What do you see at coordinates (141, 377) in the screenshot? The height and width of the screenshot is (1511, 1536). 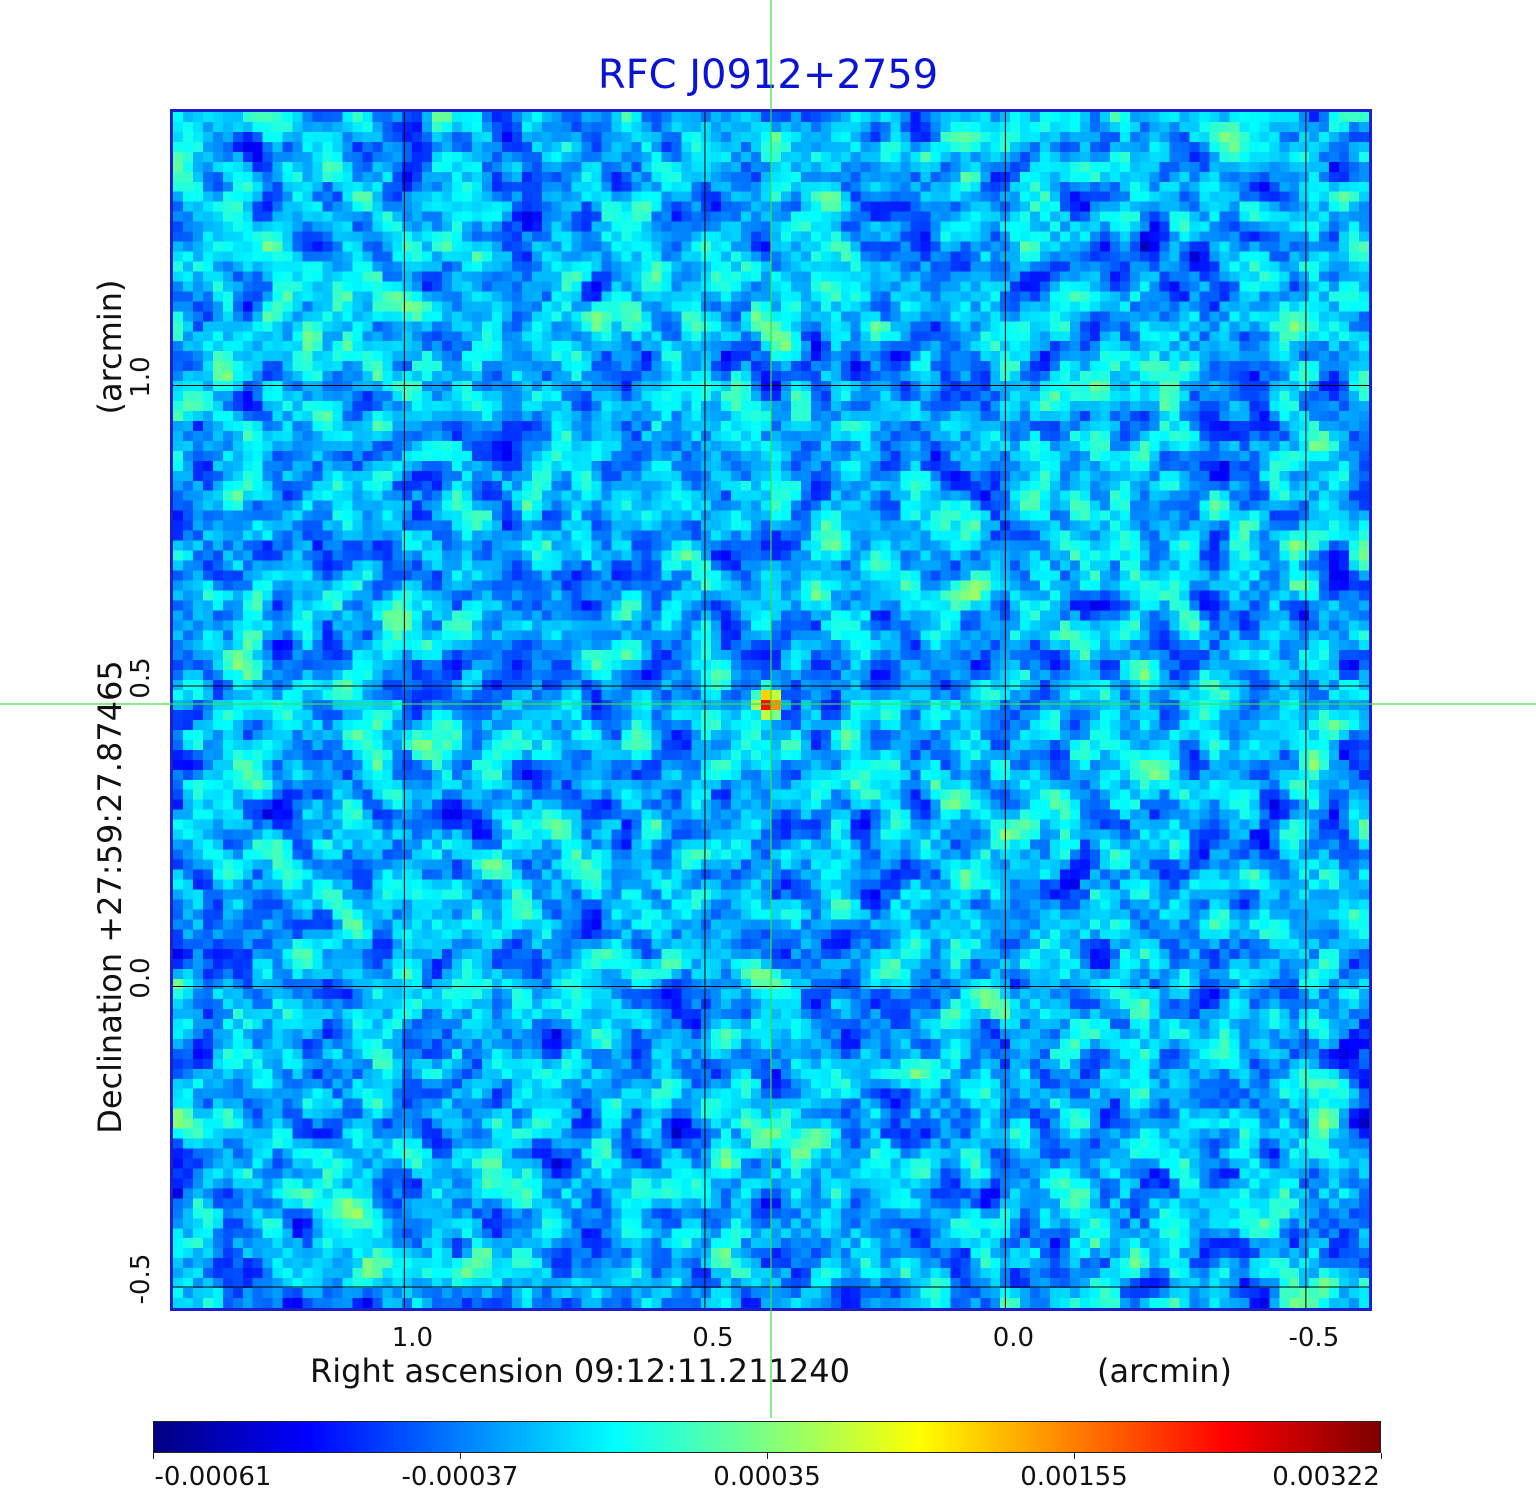 I see `y-tick-label: 1.0` at bounding box center [141, 377].